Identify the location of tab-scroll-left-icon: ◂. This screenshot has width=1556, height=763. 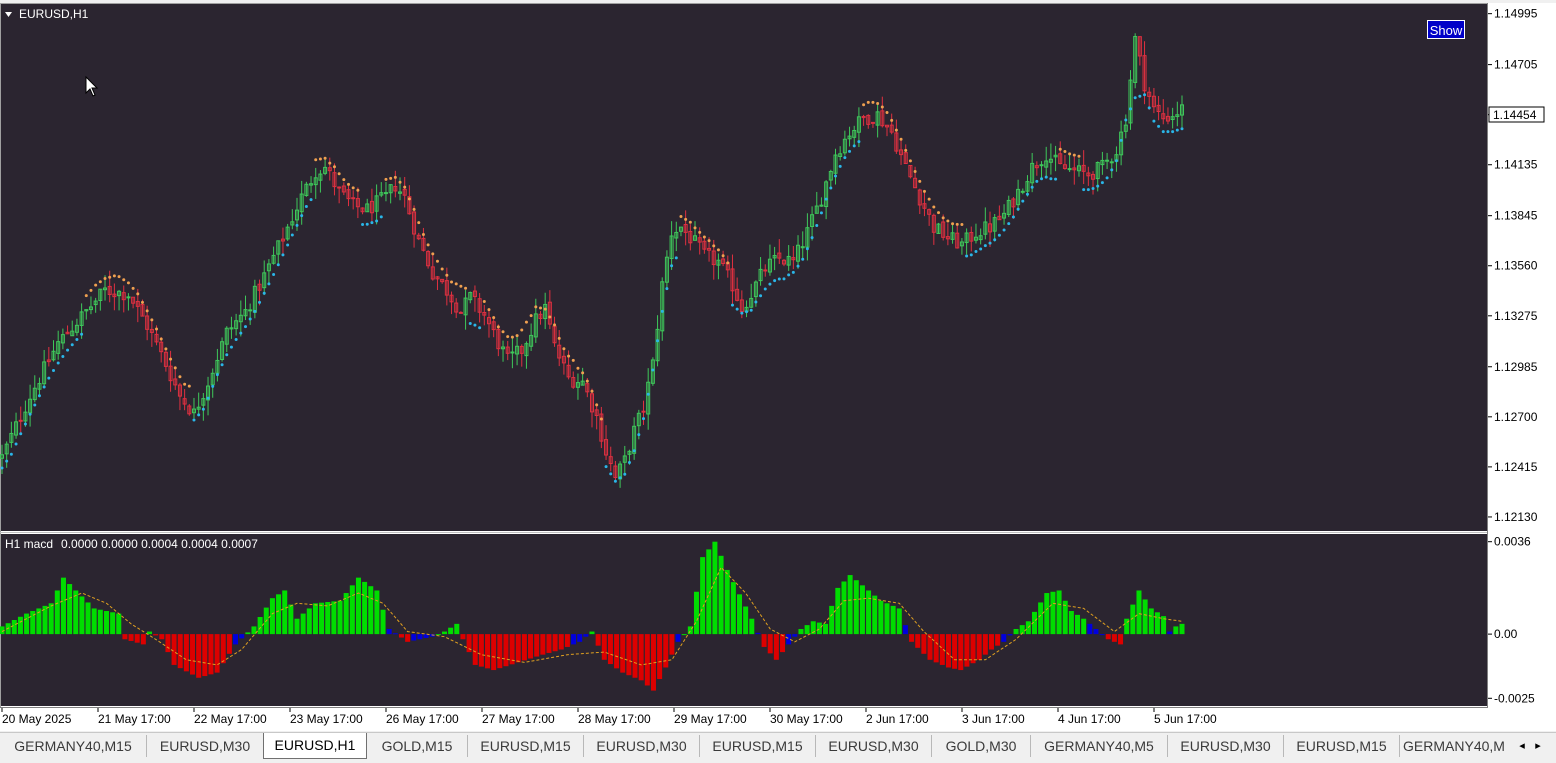
(1522, 746).